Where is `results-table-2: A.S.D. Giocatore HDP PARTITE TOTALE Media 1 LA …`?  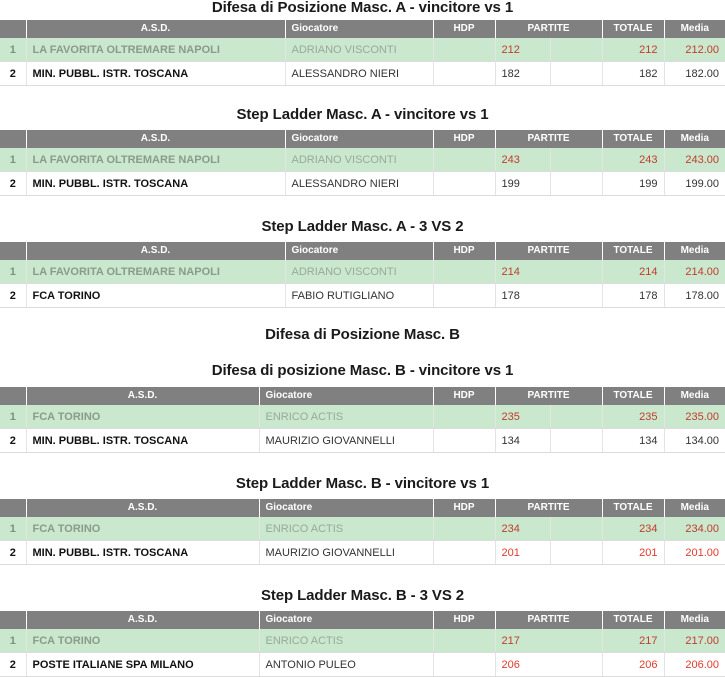
results-table-2: A.S.D. Giocatore HDP PARTITE TOTALE Media 1 LA … is located at coordinates (362, 163).